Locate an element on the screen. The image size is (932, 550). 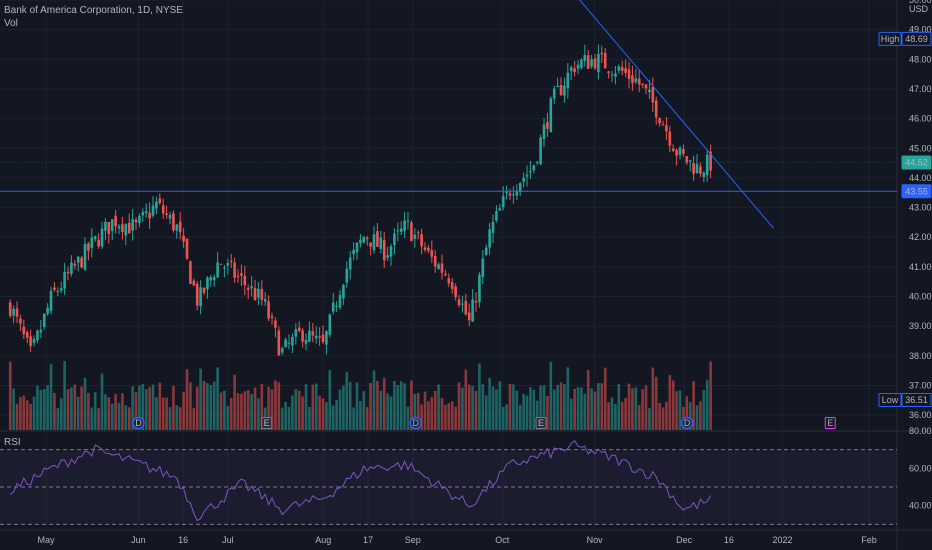
x-tick-label: May is located at coordinates (46, 540).